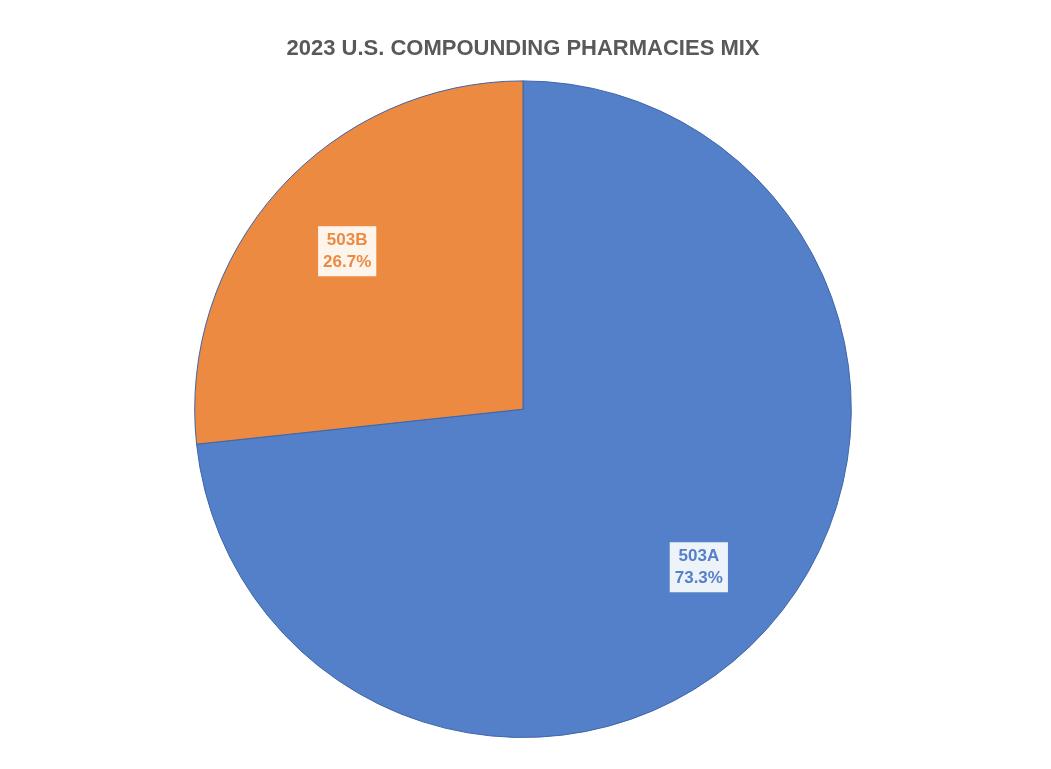 This screenshot has height=769, width=1051. I want to click on data-label: 73.3%, so click(698, 577).